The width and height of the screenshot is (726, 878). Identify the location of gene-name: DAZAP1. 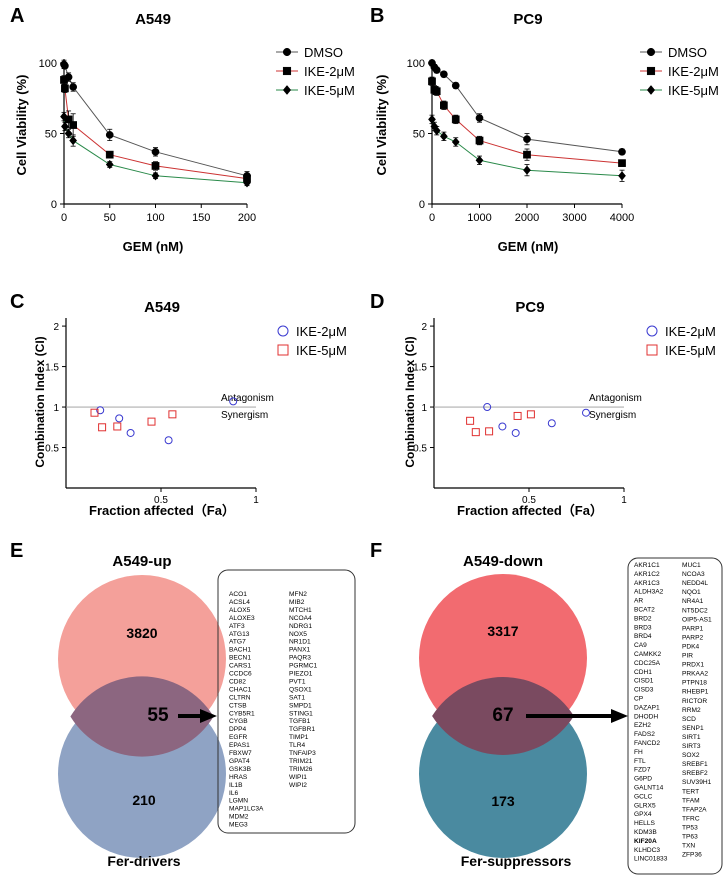
(647, 707).